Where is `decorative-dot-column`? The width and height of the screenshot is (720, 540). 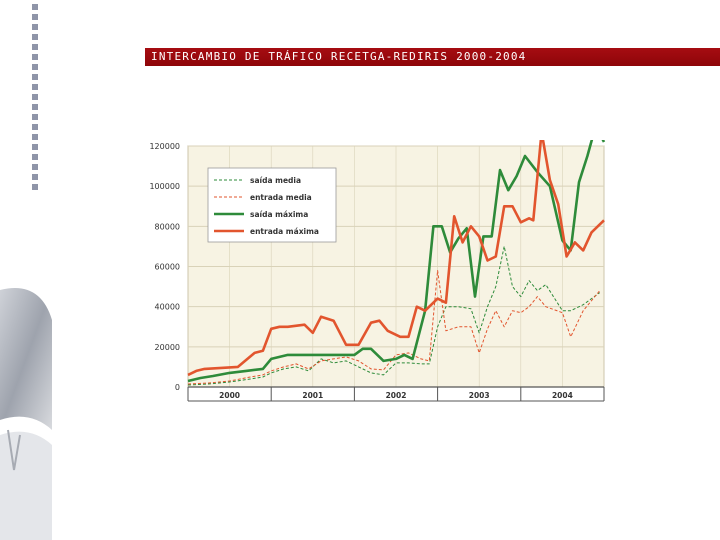 decorative-dot-column is located at coordinates (36, 100).